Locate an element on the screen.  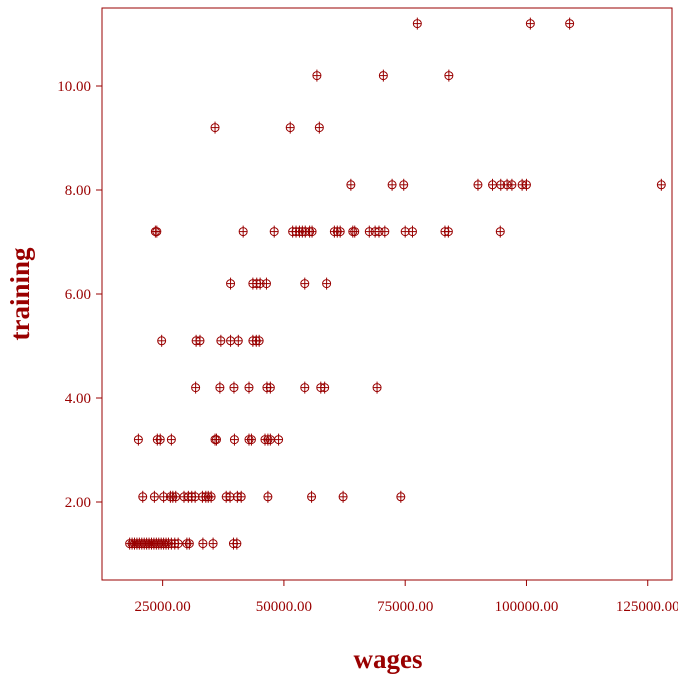
x-tick-label: 125000.00 is located at coordinates (647, 607).